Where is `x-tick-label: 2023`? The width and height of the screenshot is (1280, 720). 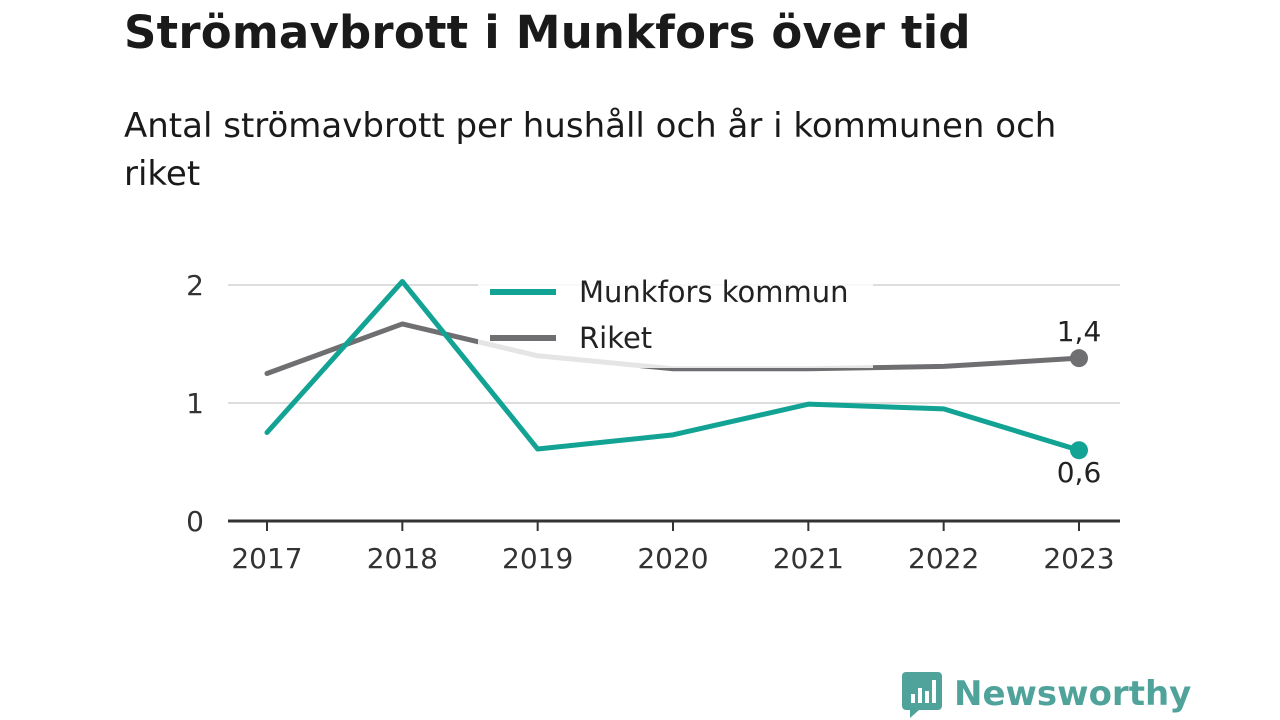 x-tick-label: 2023 is located at coordinates (1078, 558).